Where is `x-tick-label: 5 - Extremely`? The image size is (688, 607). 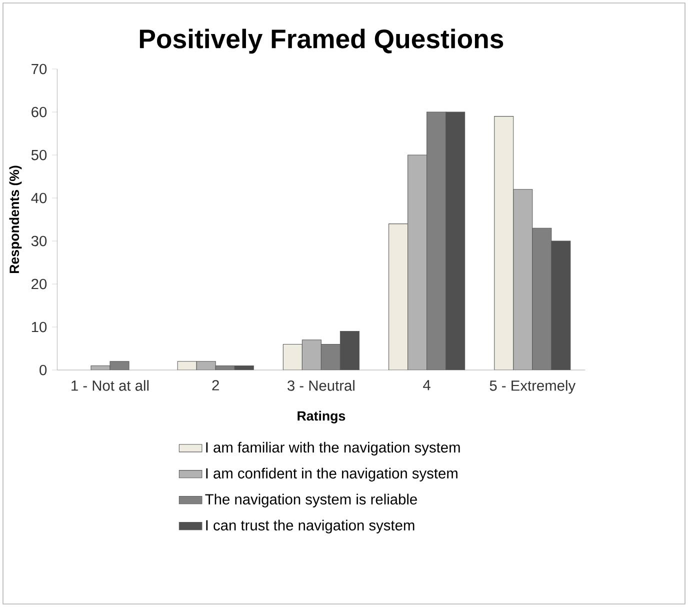
x-tick-label: 5 - Extremely is located at coordinates (533, 387).